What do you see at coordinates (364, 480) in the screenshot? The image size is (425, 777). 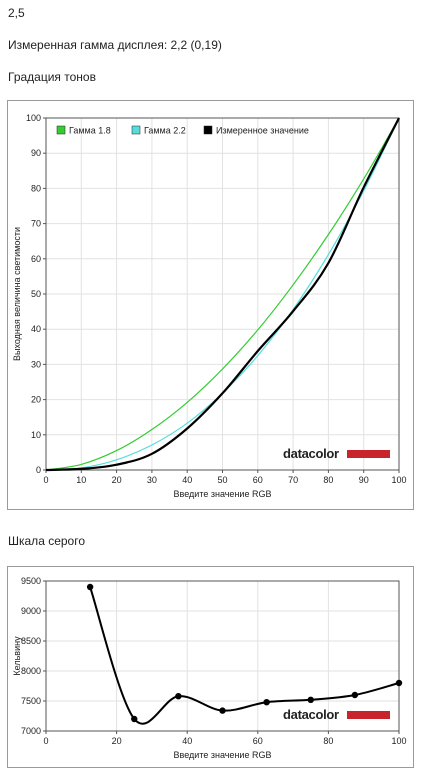 I see `x-tick-label: 90` at bounding box center [364, 480].